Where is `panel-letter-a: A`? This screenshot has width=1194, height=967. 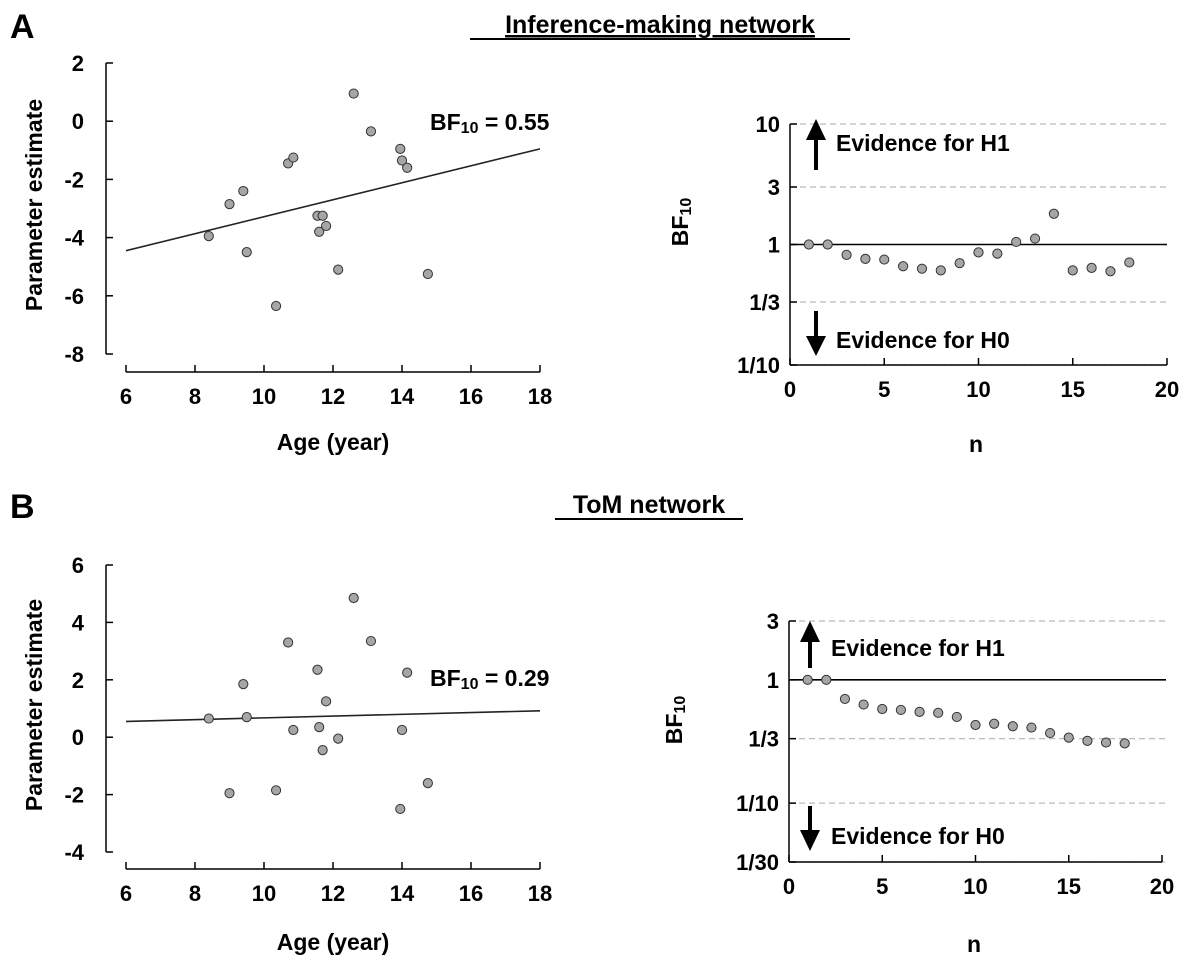
panel-letter-a: A is located at coordinates (22, 27).